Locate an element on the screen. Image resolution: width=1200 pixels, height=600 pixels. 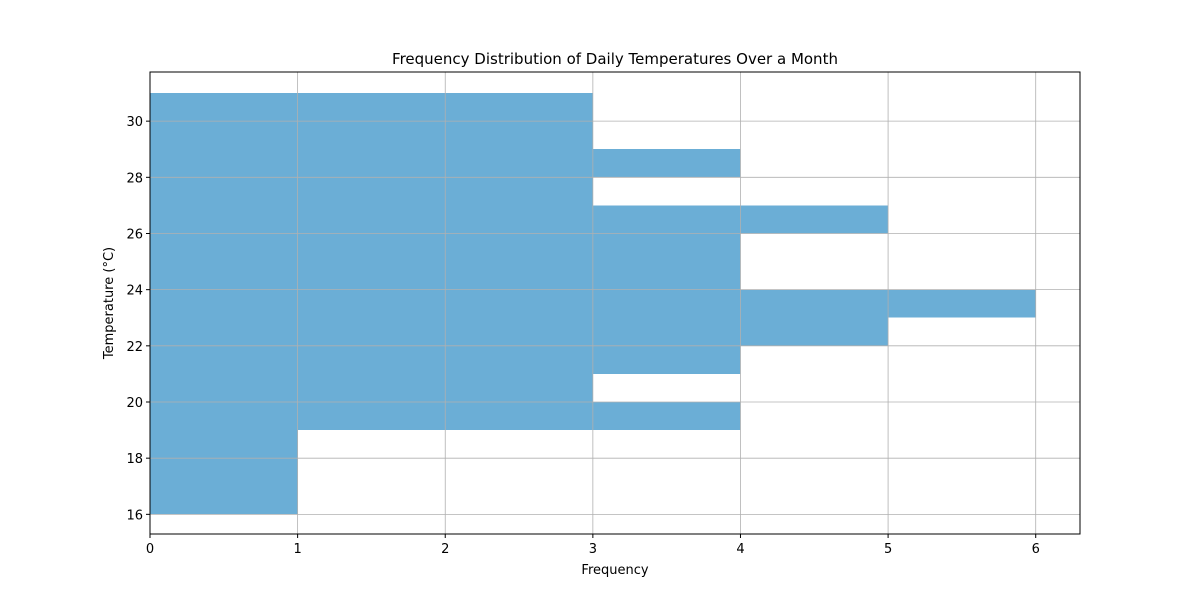
y-tick-label: 28 is located at coordinates (134, 178).